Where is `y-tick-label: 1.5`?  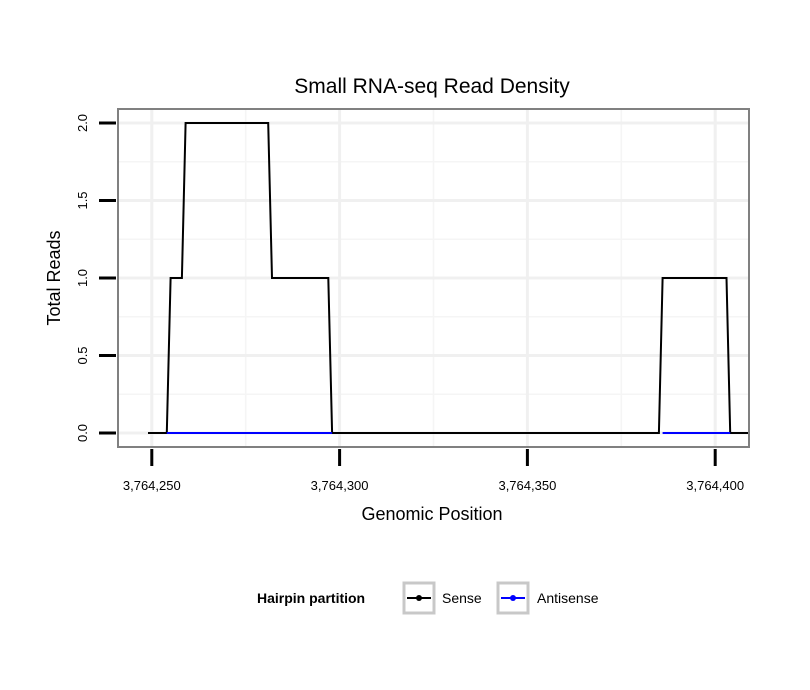 y-tick-label: 1.5 is located at coordinates (82, 200).